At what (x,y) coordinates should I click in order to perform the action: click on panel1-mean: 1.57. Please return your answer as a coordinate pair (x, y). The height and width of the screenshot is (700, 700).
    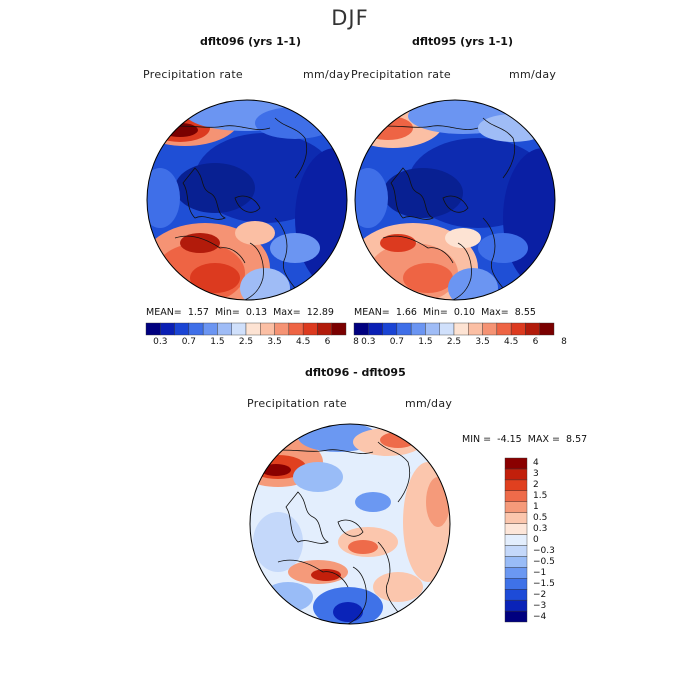
    Looking at the image, I should click on (198, 312).